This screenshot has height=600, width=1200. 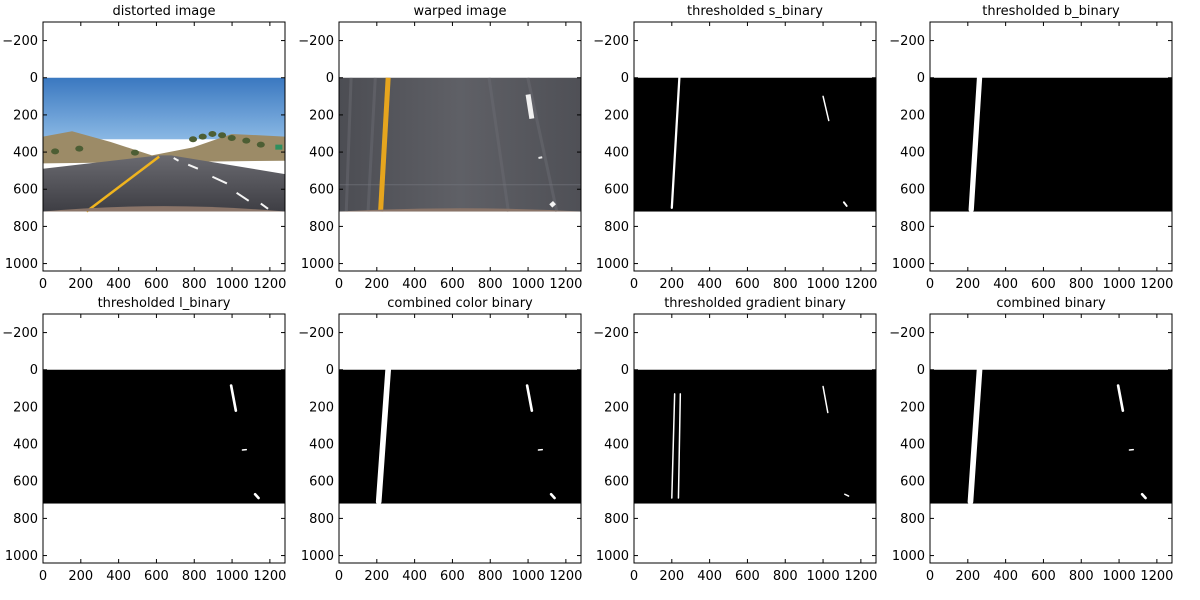 I want to click on warped-white-lane, so click(x=541, y=151).